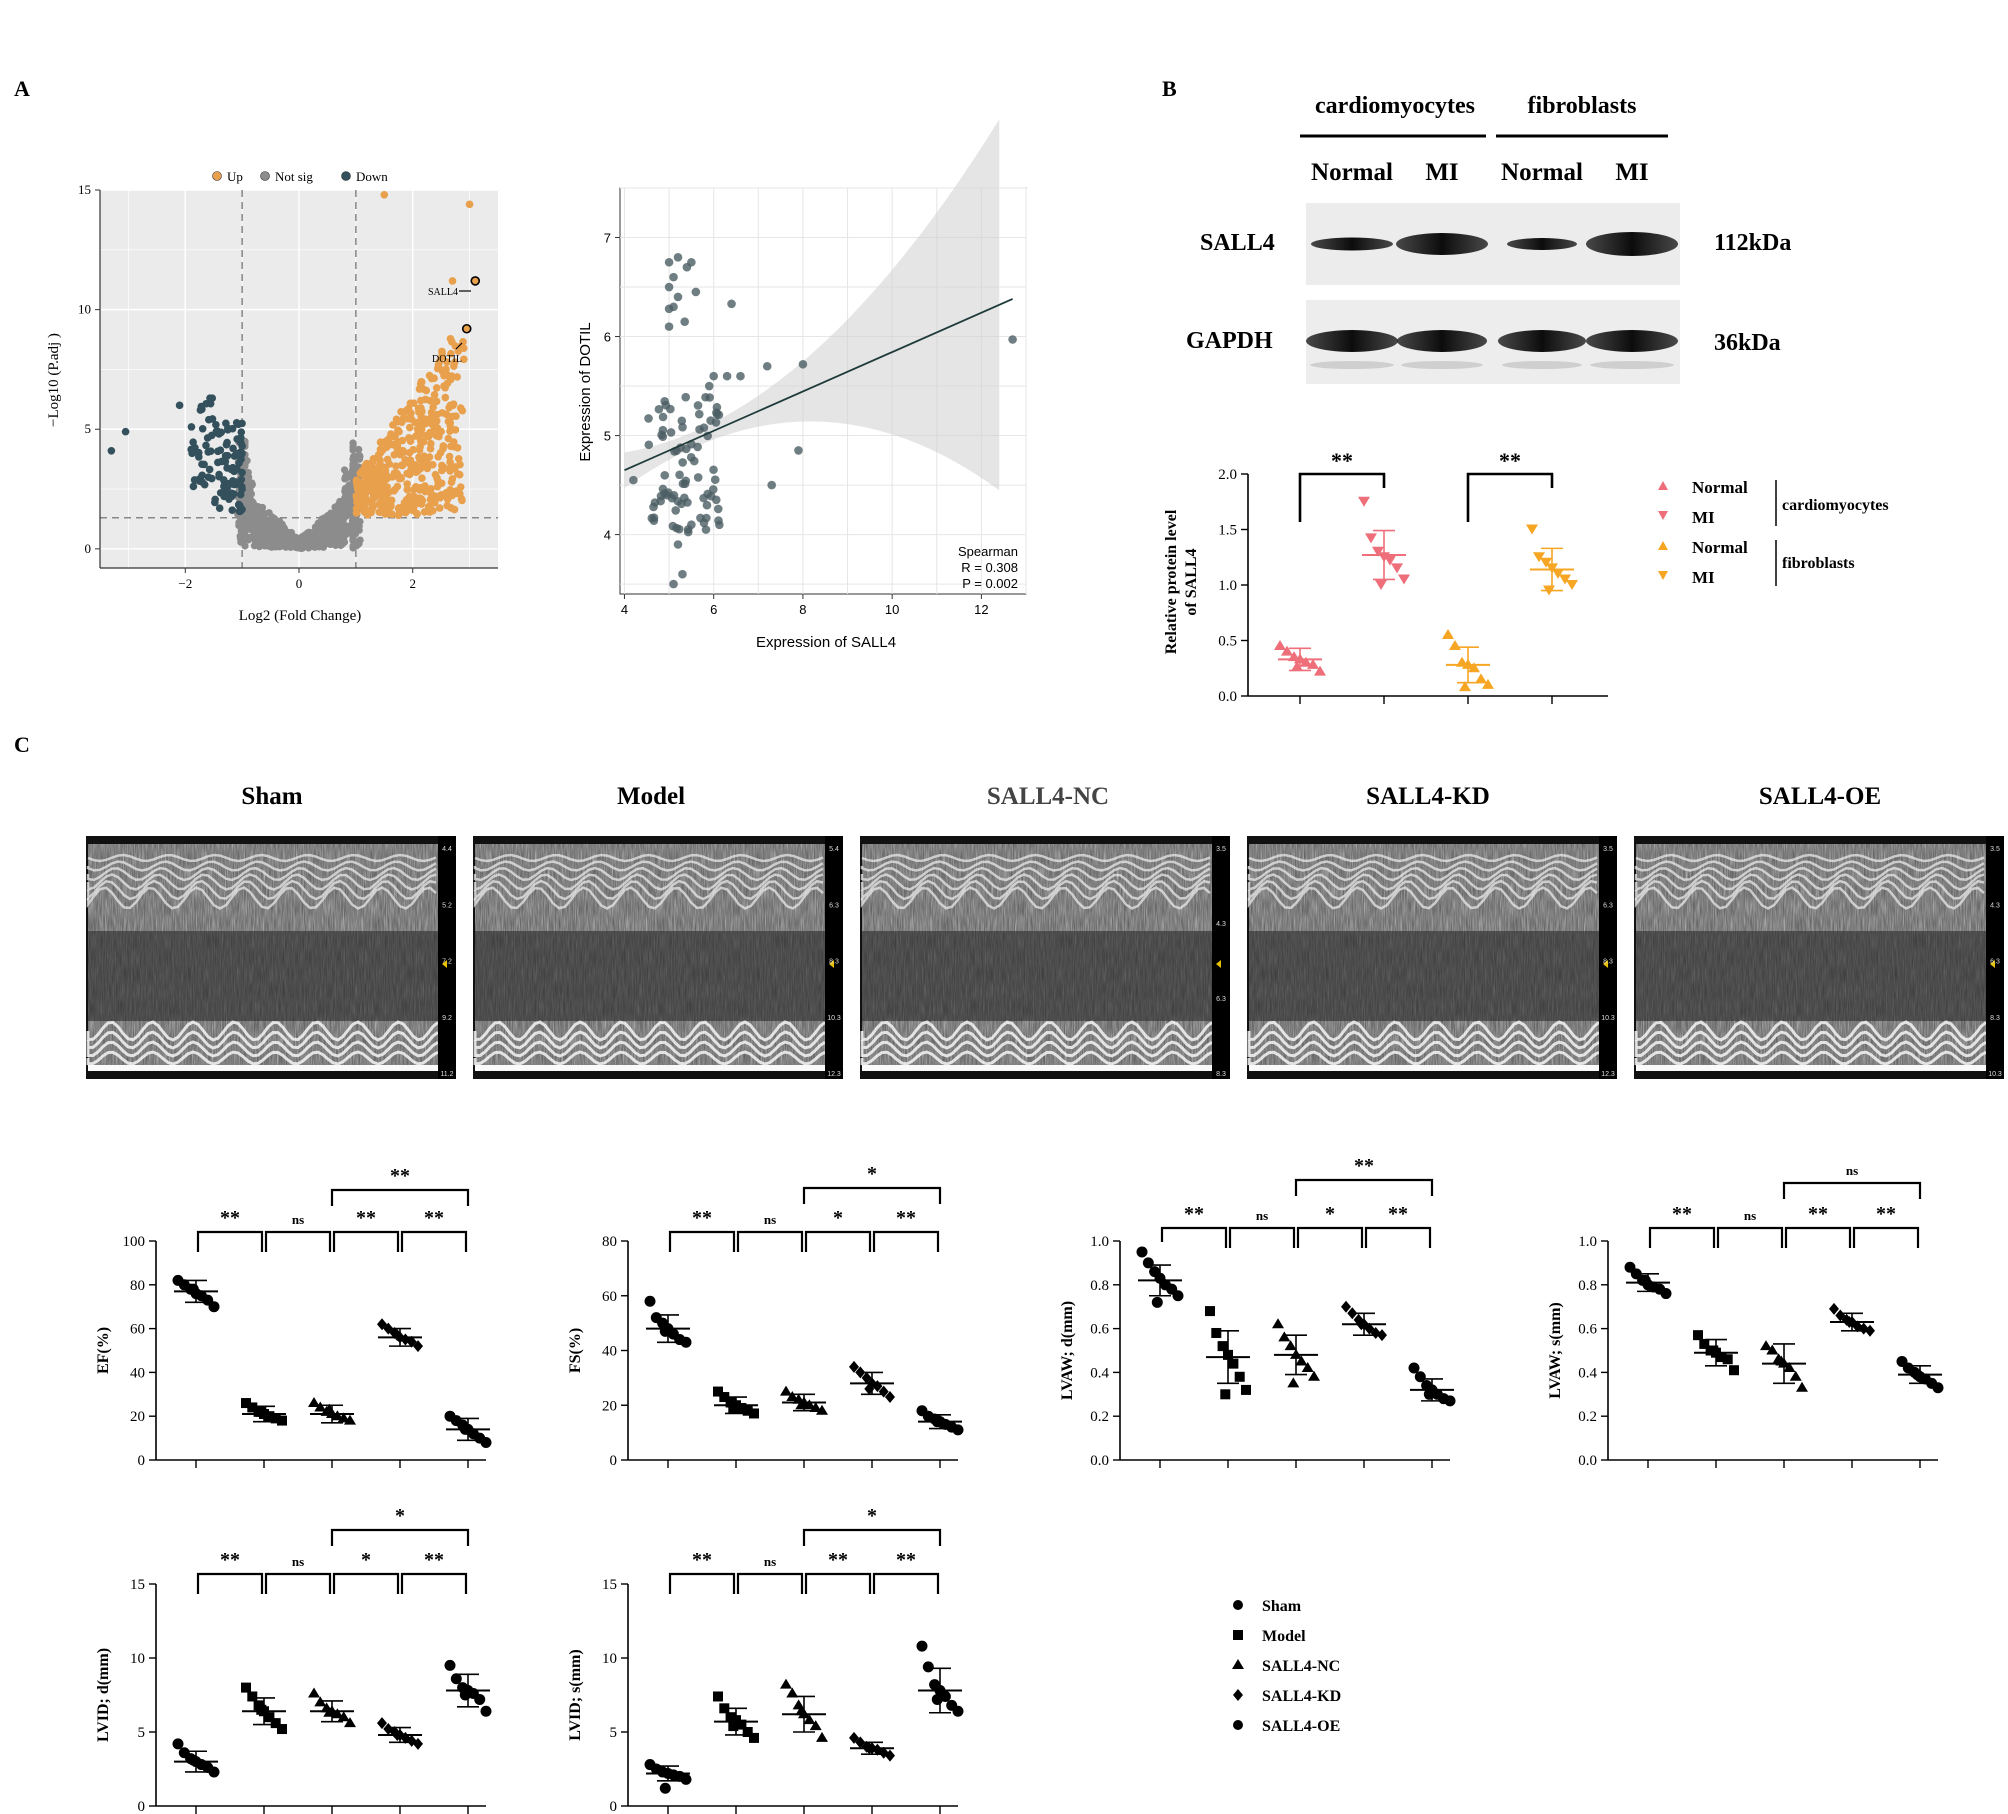 Image resolution: width=2008 pixels, height=1814 pixels. Describe the element at coordinates (609, 1352) in the screenshot. I see `chart-ytick-label: 40` at that location.